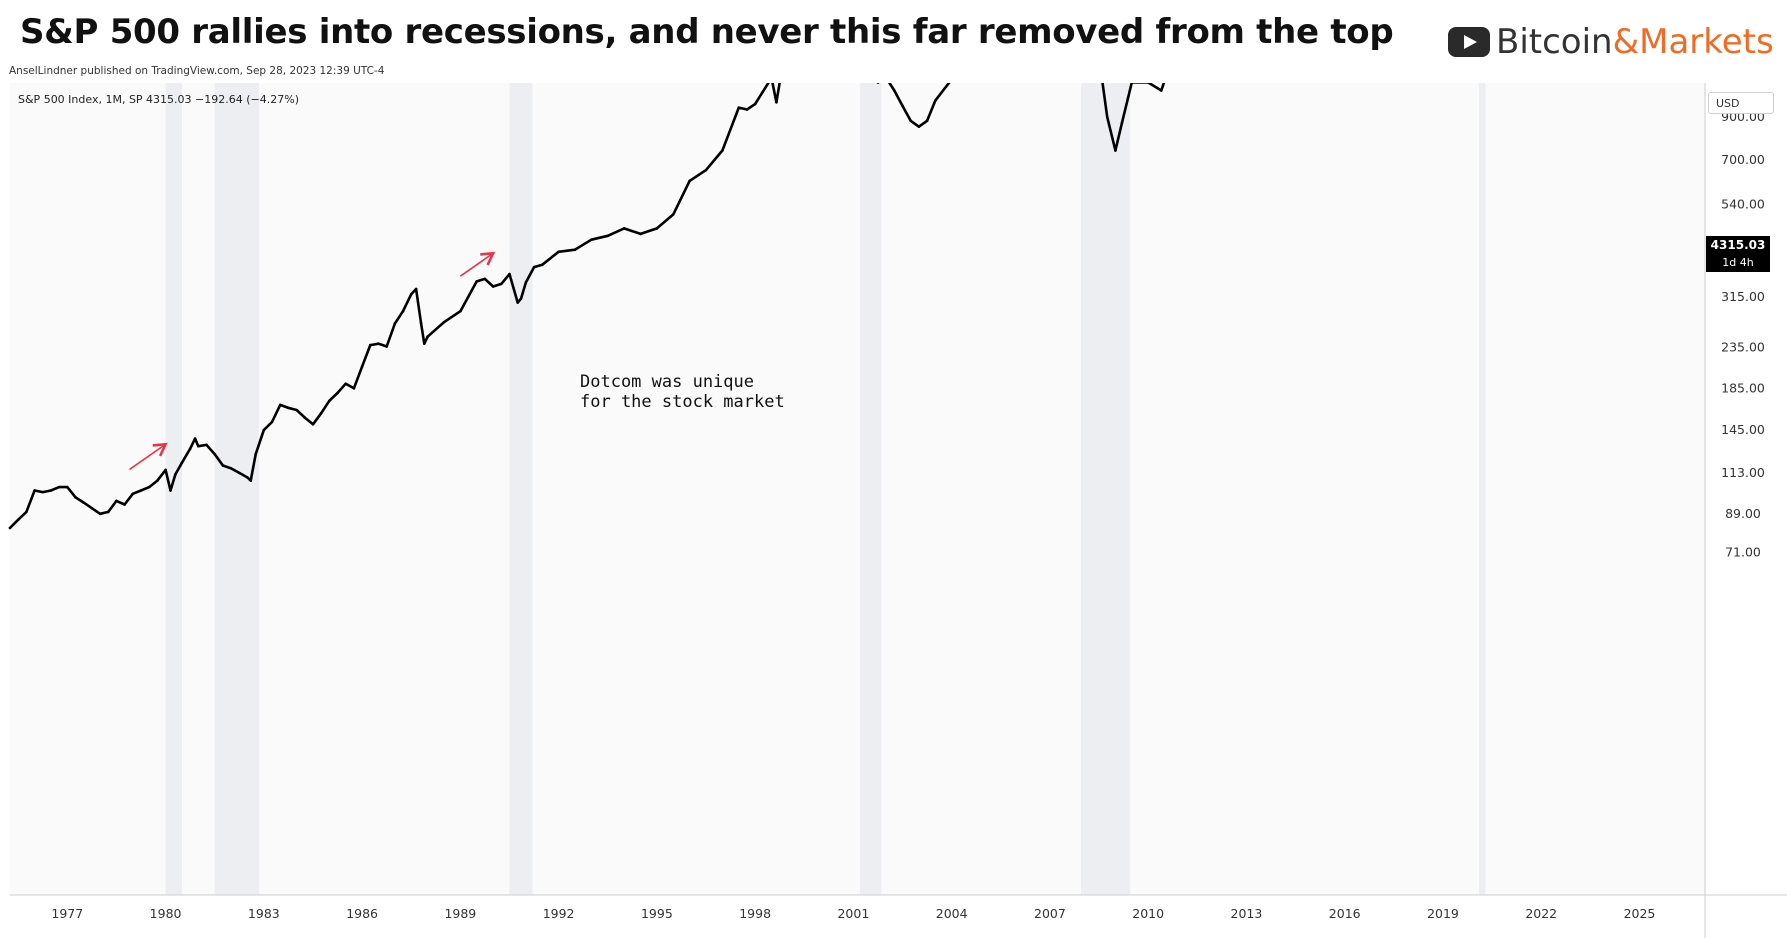 The image size is (1787, 938). Describe the element at coordinates (1743, 387) in the screenshot. I see `y-tick-label: 185.00` at that location.